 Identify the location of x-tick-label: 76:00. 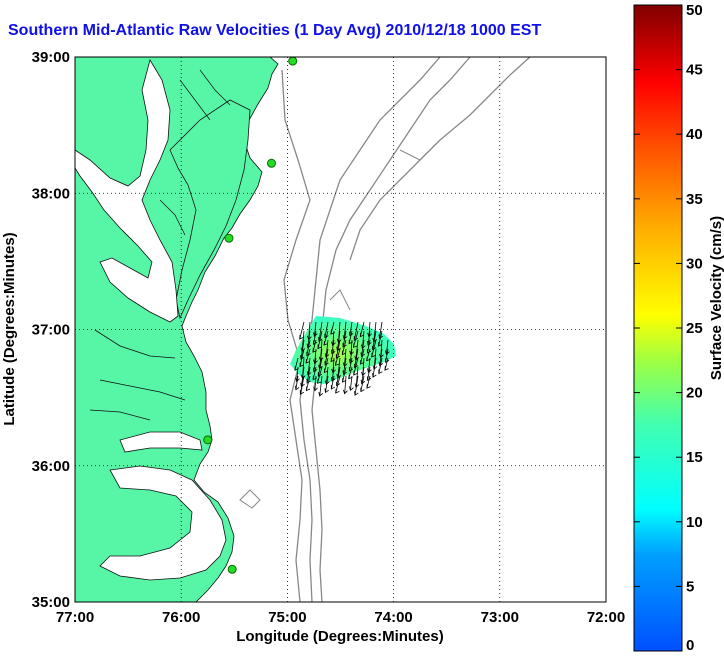
(181, 617).